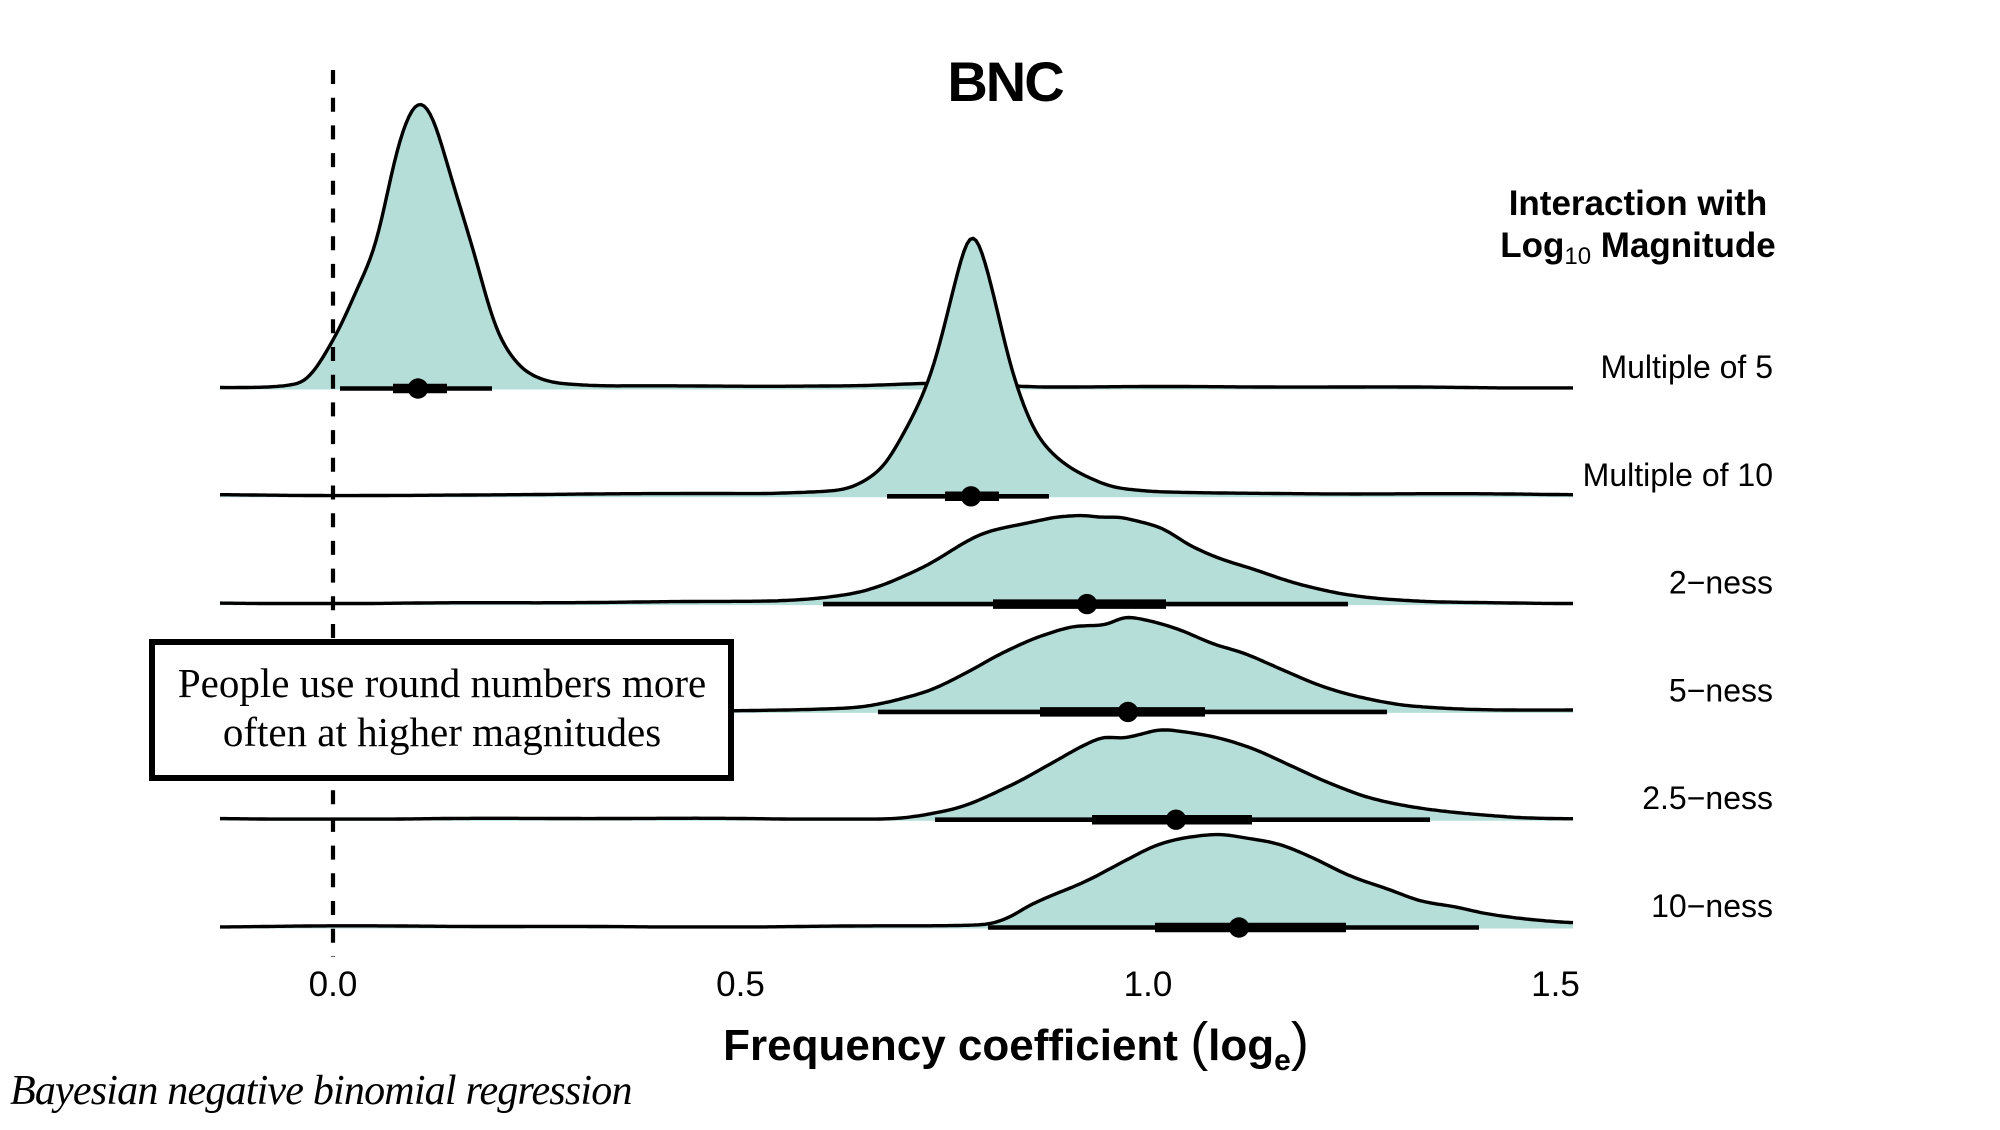 The image size is (2000, 1130). I want to click on svg-text: Frequency coefficient (loge), so click(1016, 1044).